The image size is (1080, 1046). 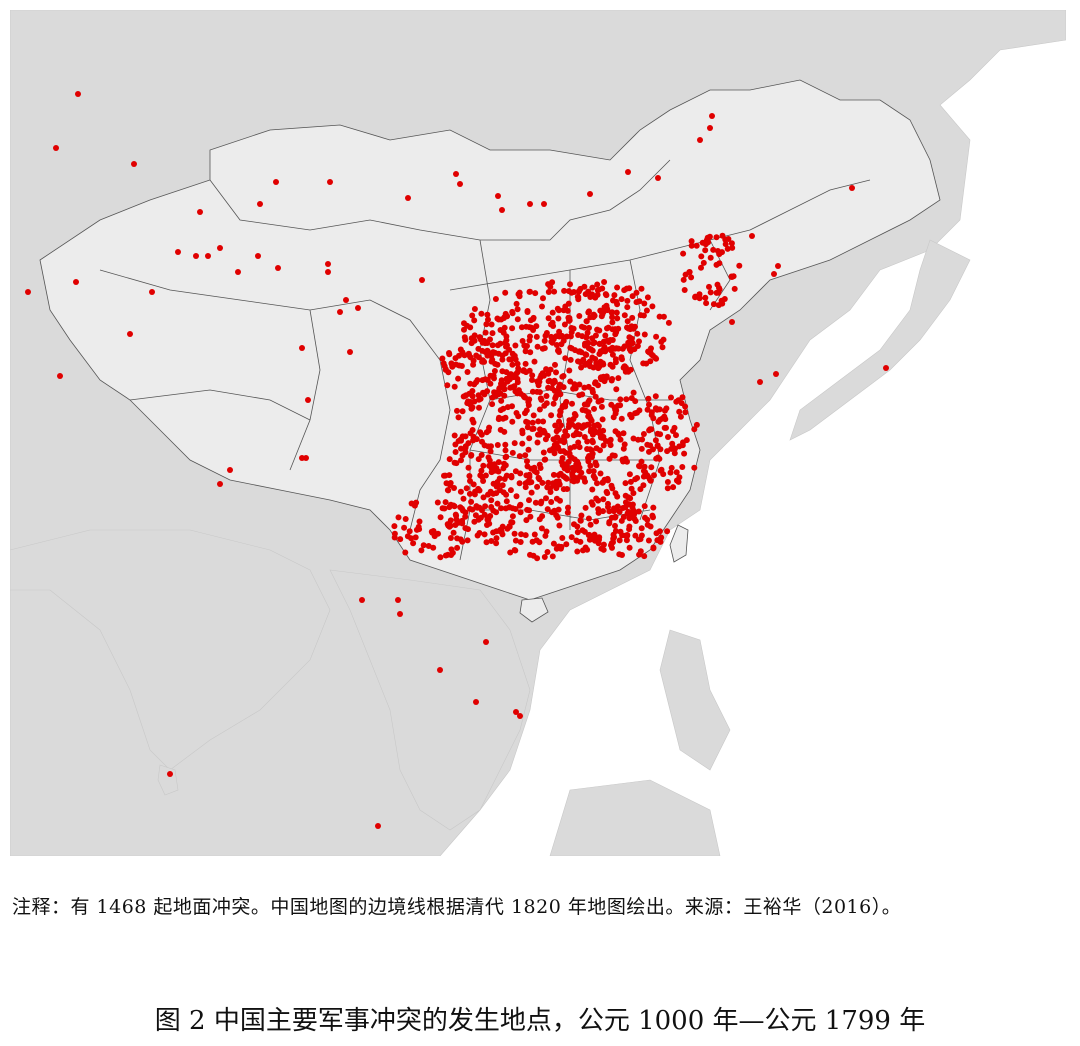 What do you see at coordinates (534, 610) in the screenshot?
I see `hainan` at bounding box center [534, 610].